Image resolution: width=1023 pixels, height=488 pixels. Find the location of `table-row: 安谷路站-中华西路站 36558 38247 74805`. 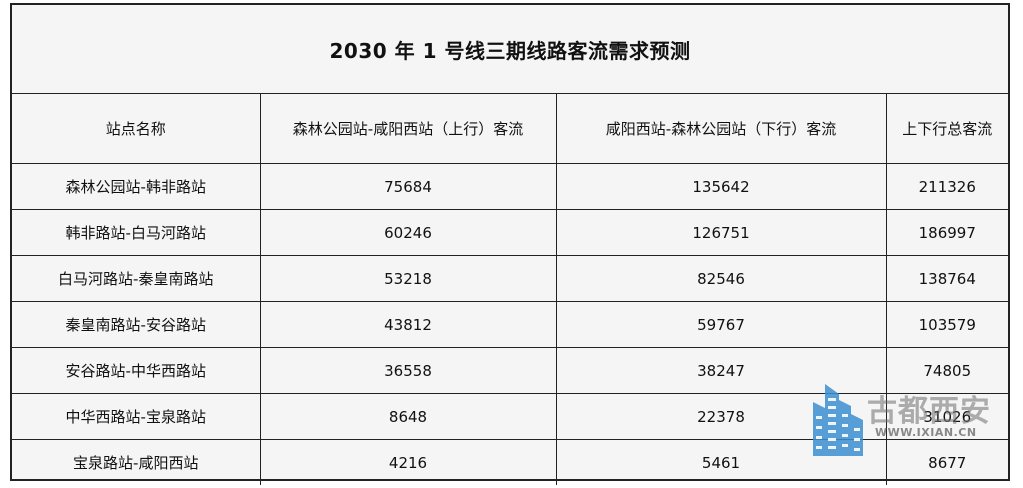

table-row: 安谷路站-中华西路站 36558 38247 74805 is located at coordinates (510, 370).